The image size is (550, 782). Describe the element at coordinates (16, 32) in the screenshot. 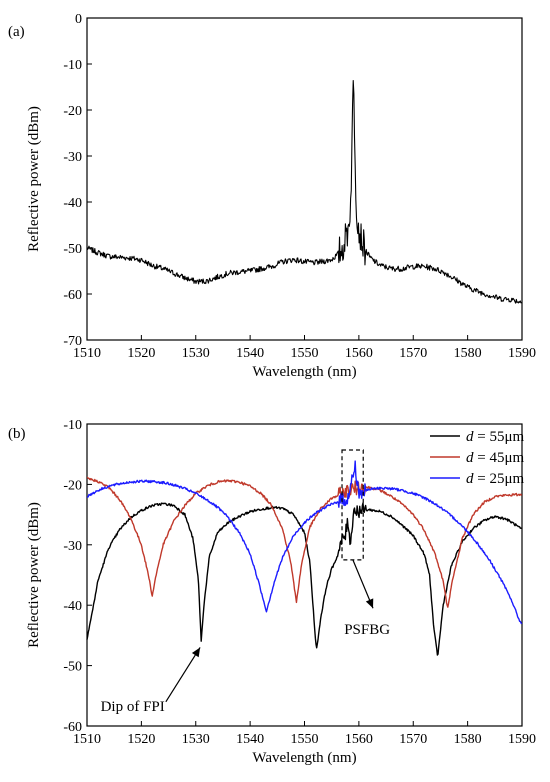

I see `panel-a-label: (a)` at that location.